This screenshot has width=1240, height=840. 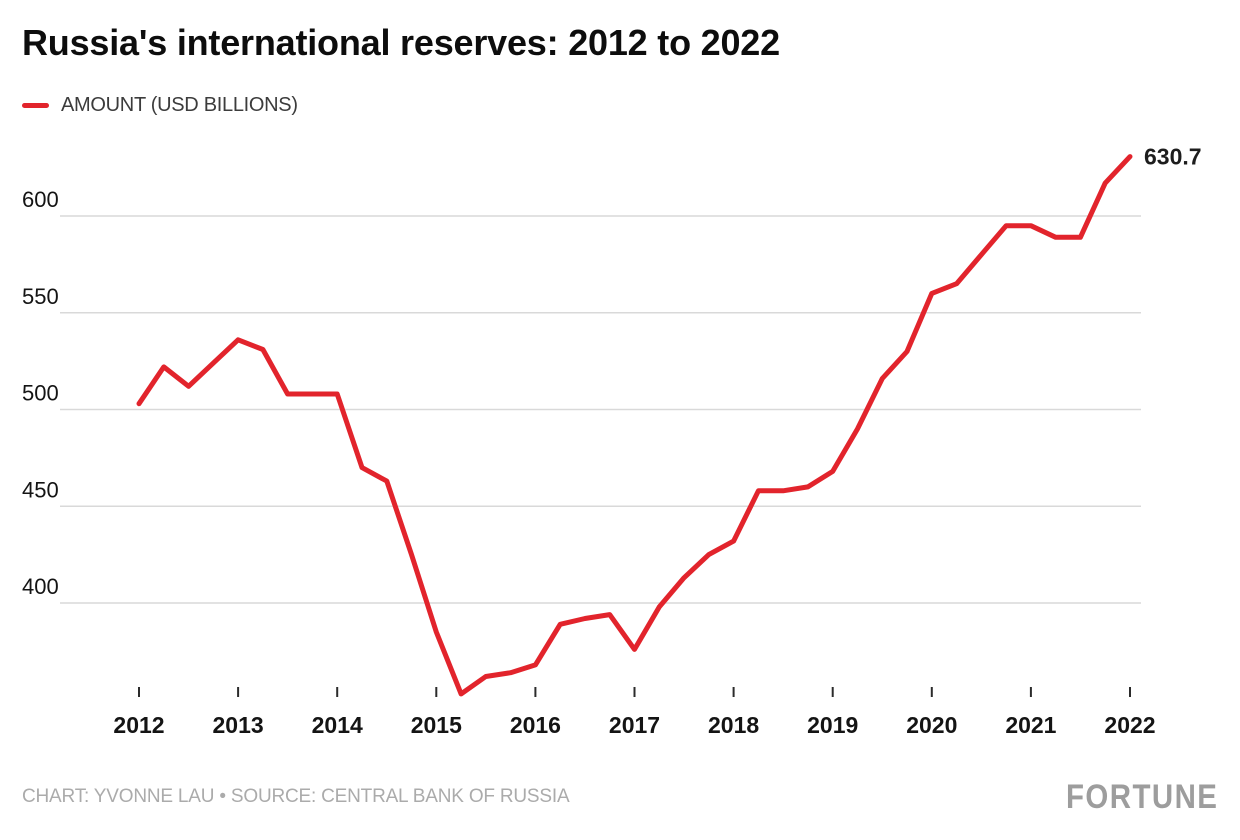 What do you see at coordinates (1129, 725) in the screenshot?
I see `x-tick-label: 2022` at bounding box center [1129, 725].